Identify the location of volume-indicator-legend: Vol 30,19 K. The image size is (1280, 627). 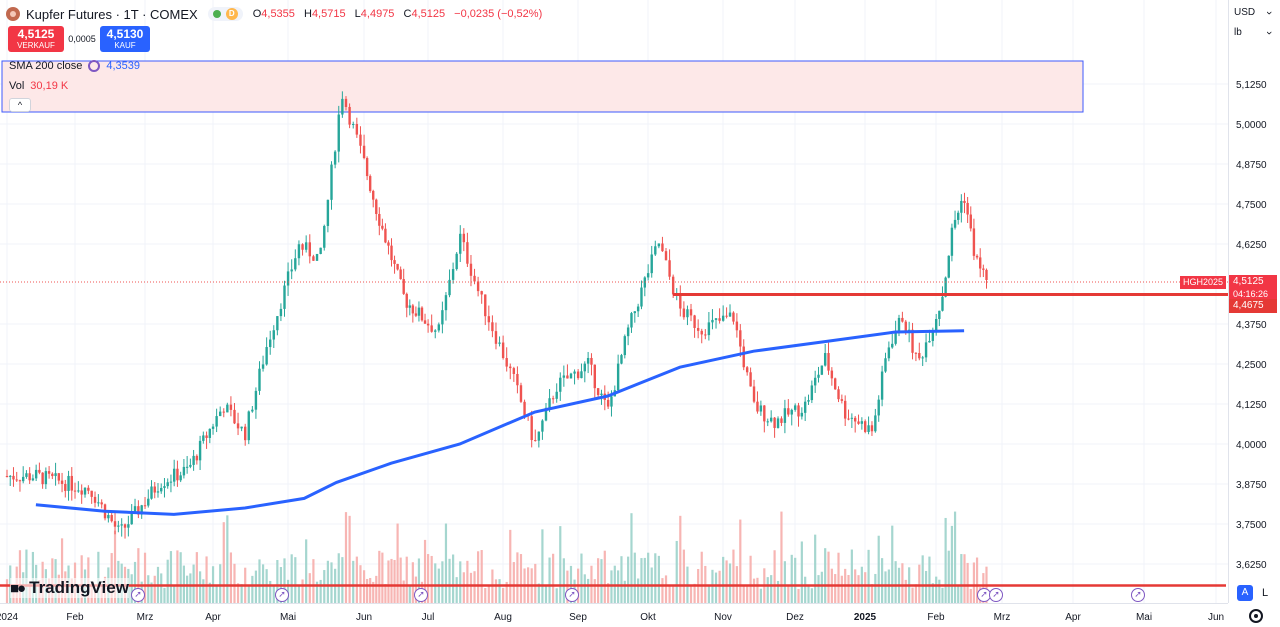
(38, 86).